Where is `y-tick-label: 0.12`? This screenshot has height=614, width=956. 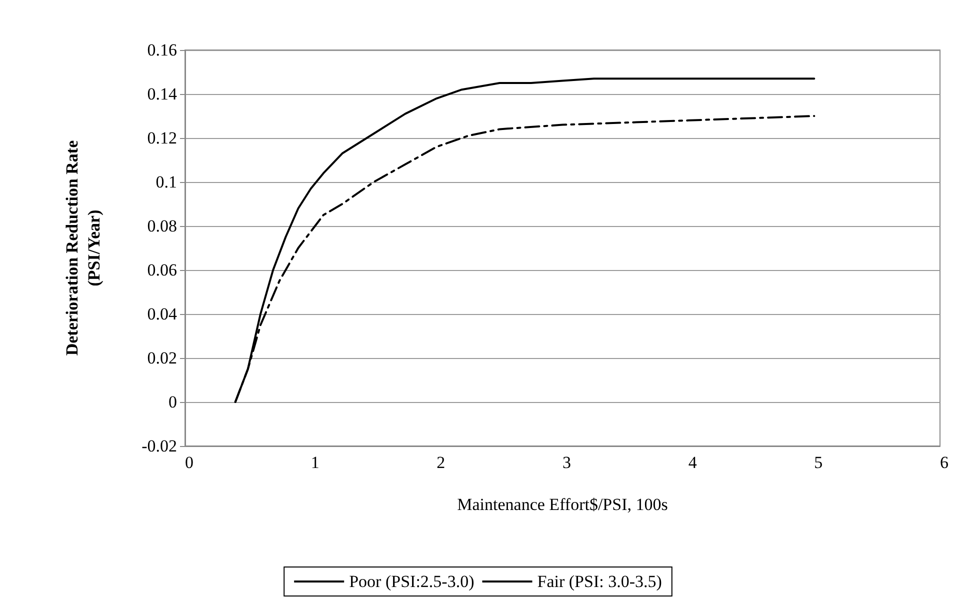
y-tick-label: 0.12 is located at coordinates (162, 138).